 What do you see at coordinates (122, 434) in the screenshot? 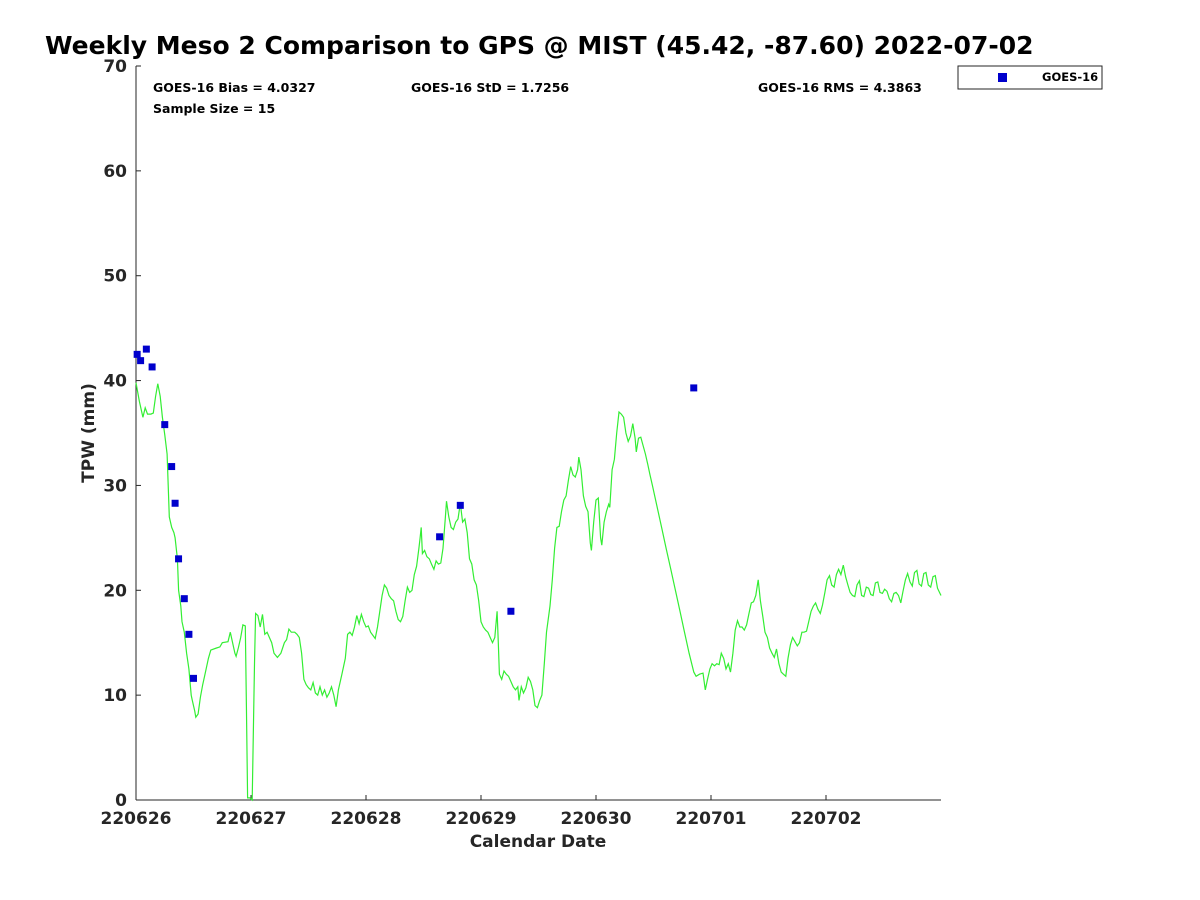
I see `y-ticks: 0 10 20 30 40 50 60 70` at bounding box center [122, 434].